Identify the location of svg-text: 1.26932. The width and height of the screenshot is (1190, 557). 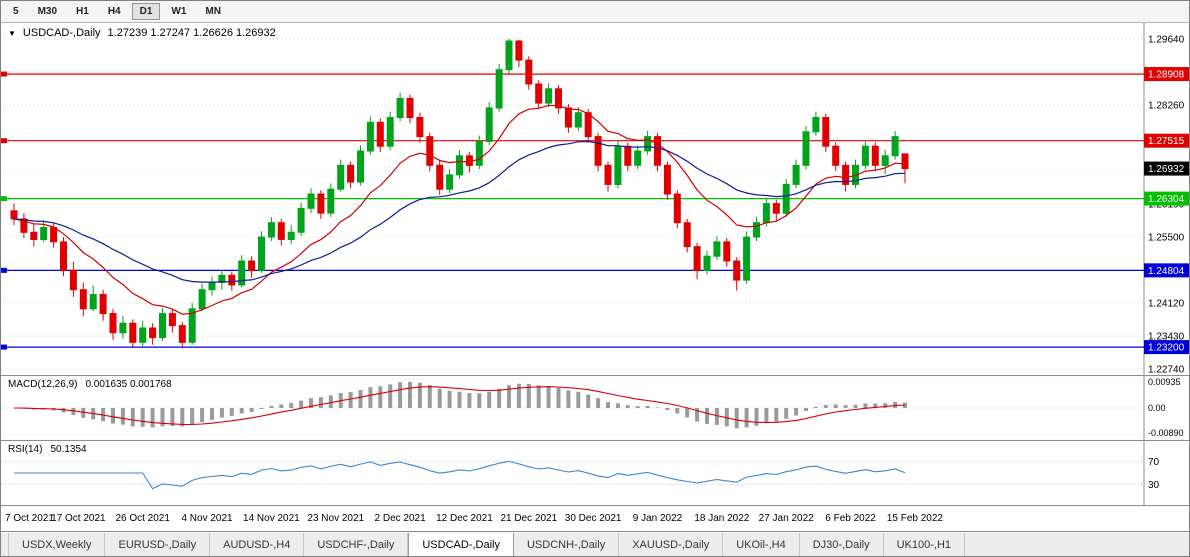
(1166, 169).